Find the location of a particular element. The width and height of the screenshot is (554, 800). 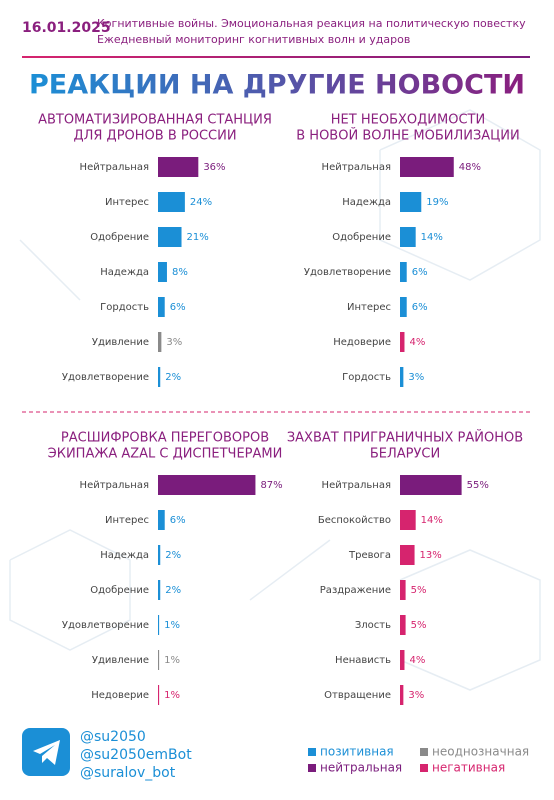

category-label: Беспокойство is located at coordinates (354, 520).